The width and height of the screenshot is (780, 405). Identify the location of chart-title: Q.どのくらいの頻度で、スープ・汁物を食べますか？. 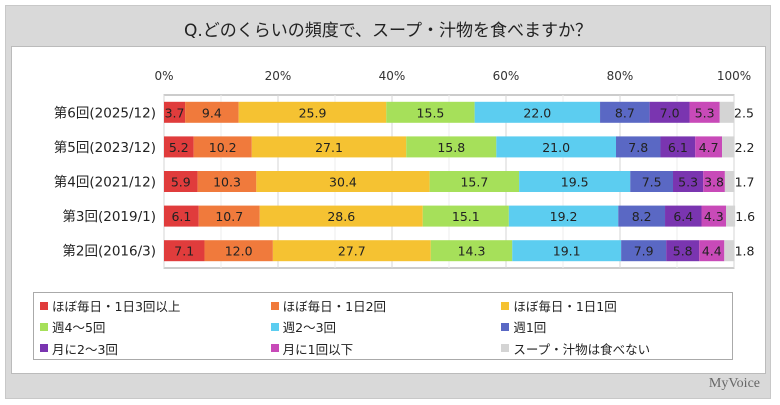
(388, 31).